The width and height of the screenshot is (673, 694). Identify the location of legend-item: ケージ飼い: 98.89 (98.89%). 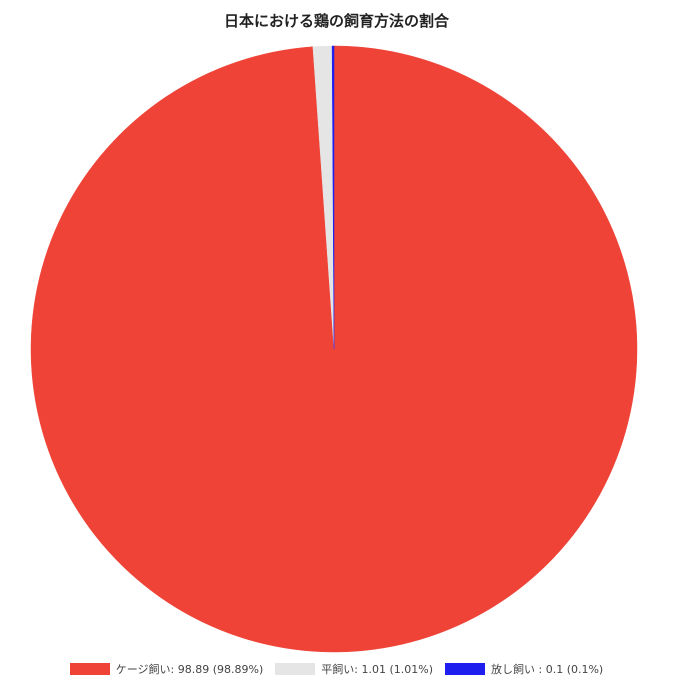
(166, 669).